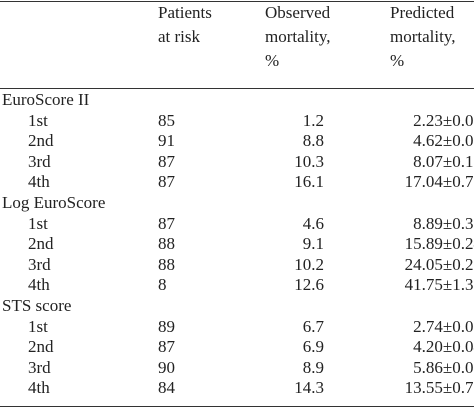 Image resolution: width=474 pixels, height=410 pixels. Describe the element at coordinates (298, 36) in the screenshot. I see `header-observed: mortality,` at that location.